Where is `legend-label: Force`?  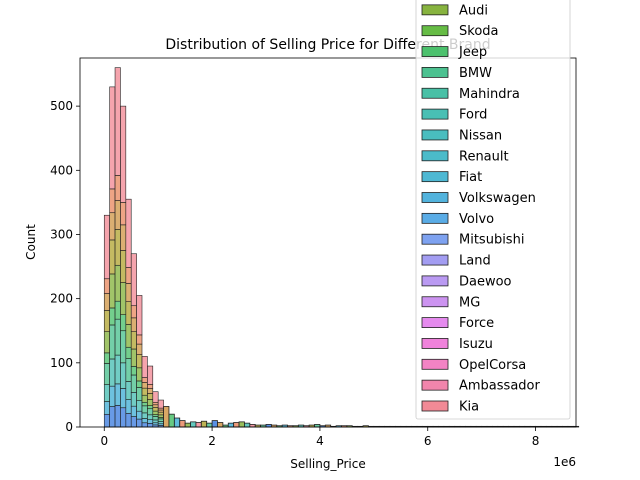 legend-label: Force is located at coordinates (476, 323).